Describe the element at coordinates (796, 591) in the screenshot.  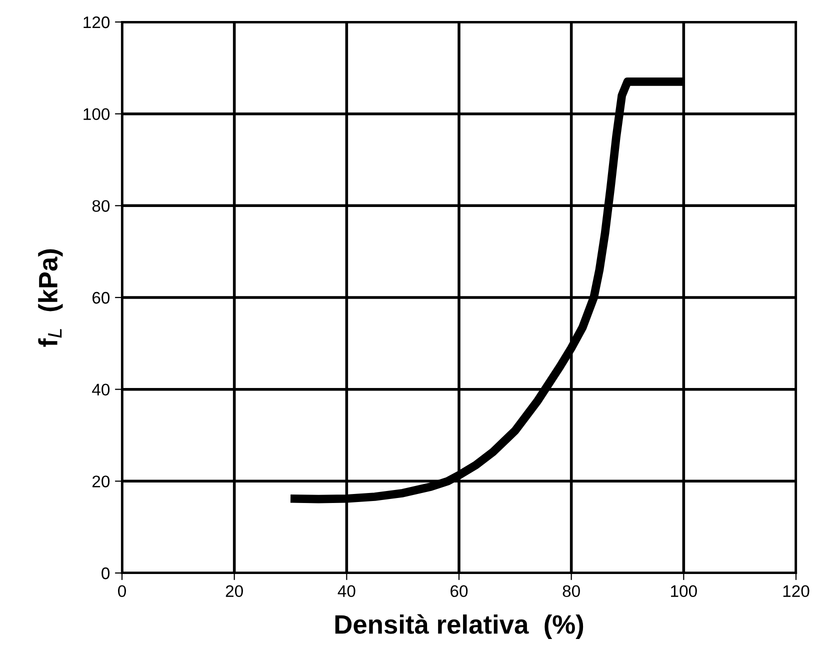
I see `x-tick-label: 120` at that location.